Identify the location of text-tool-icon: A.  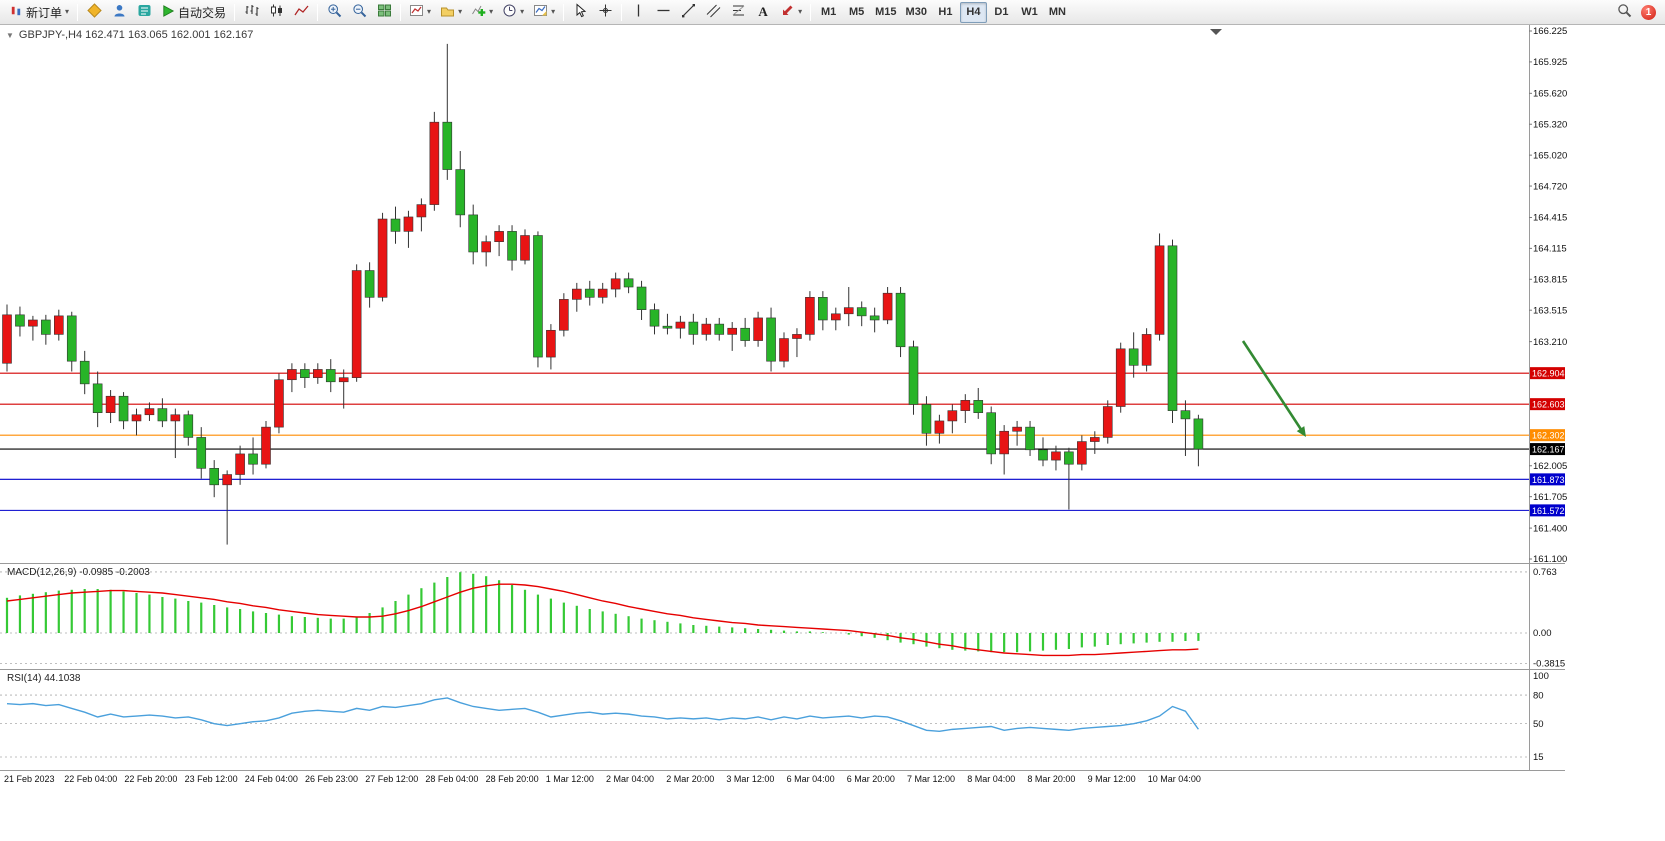
(763, 11).